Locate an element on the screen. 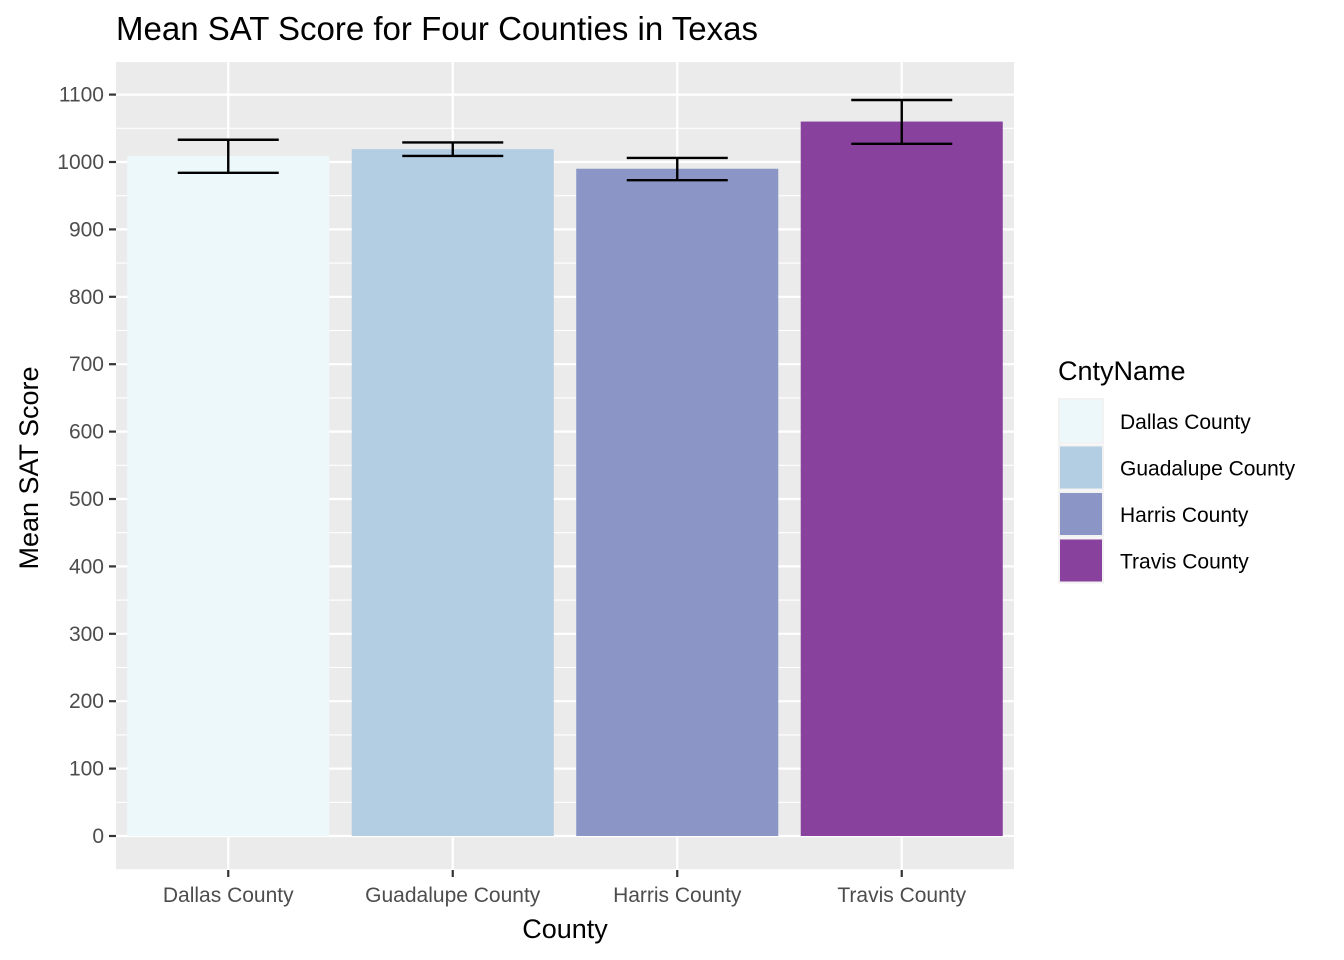  legend-label: Travis County is located at coordinates (1184, 562).